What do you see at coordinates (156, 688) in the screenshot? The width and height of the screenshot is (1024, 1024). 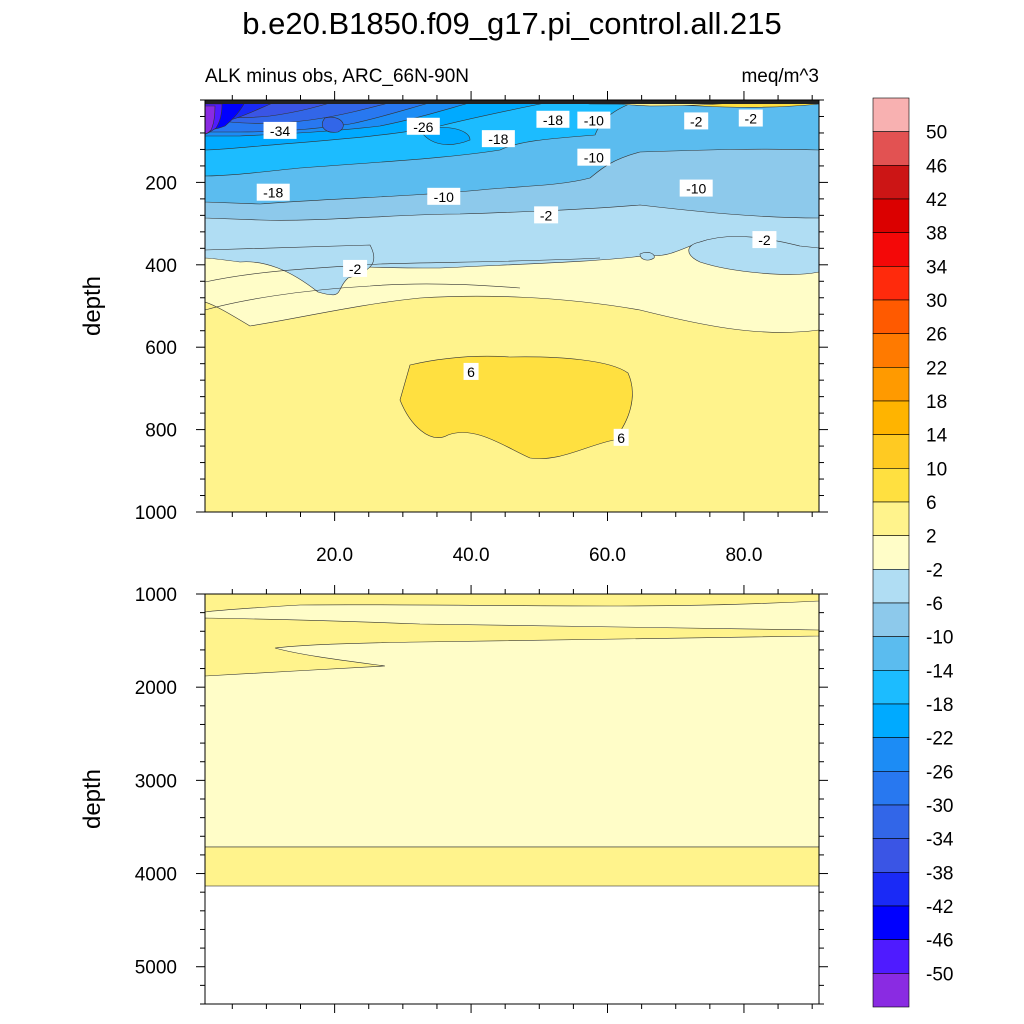 I see `y-tick-label: 2000` at bounding box center [156, 688].